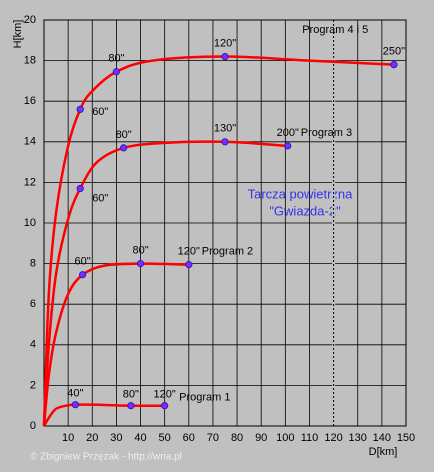 The image size is (434, 472). What do you see at coordinates (225, 129) in the screenshot?
I see `marker-label: 130"` at bounding box center [225, 129].